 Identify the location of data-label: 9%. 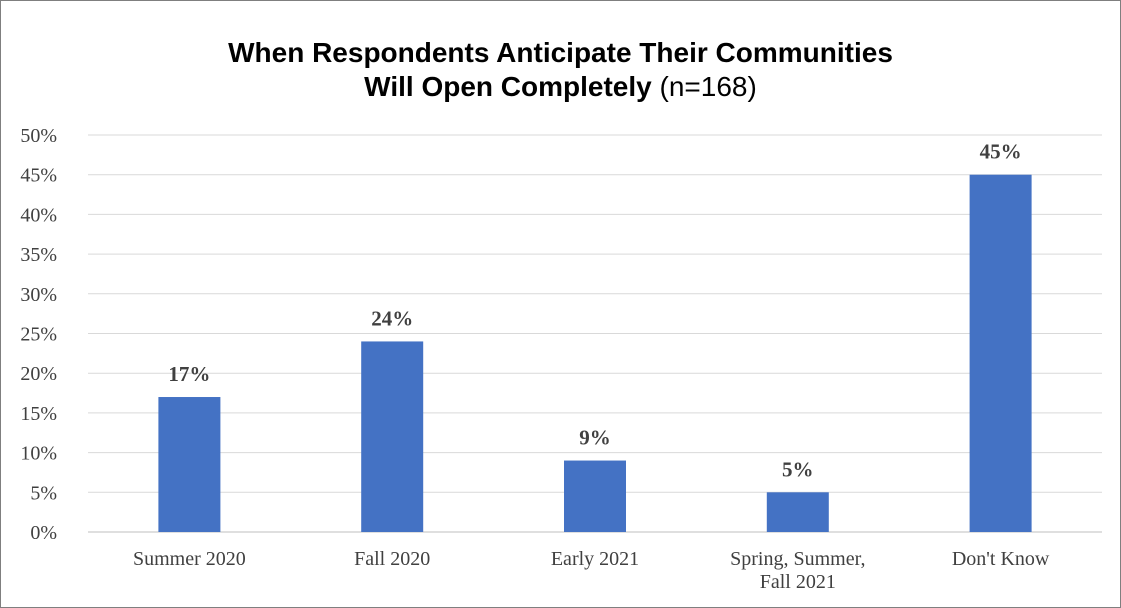
(595, 438).